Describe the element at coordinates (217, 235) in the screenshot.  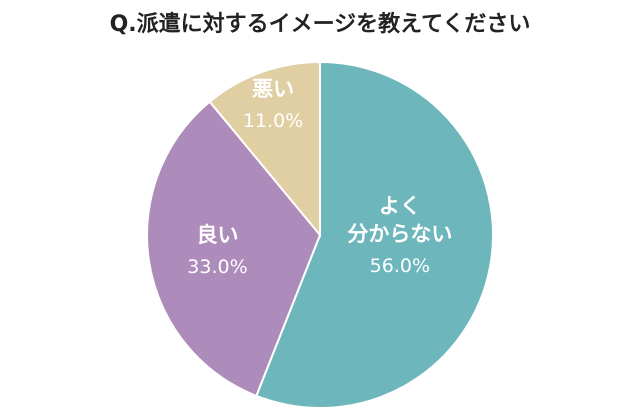
I see `slice-label: 良い` at that location.